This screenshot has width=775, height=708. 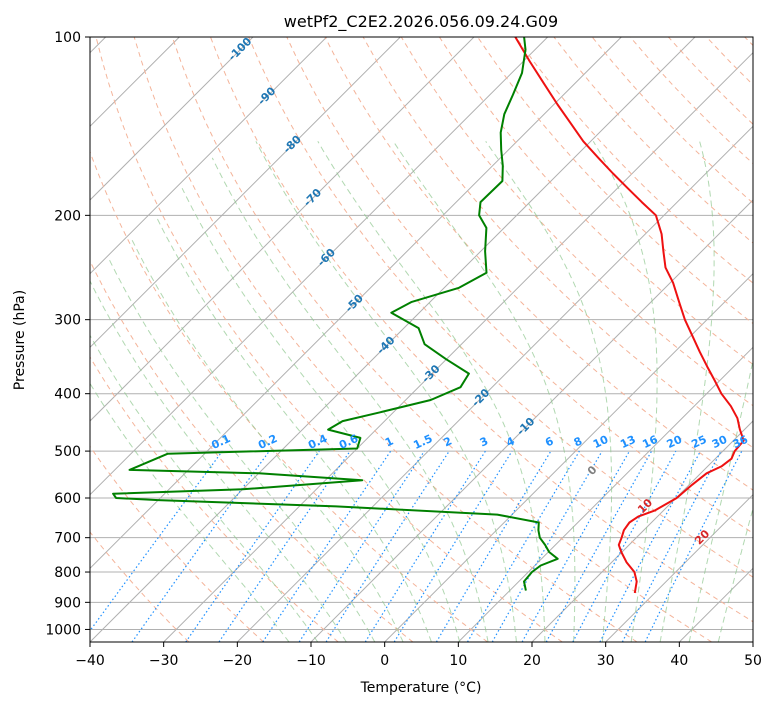 I want to click on y-tick-label: 800, so click(x=67, y=573).